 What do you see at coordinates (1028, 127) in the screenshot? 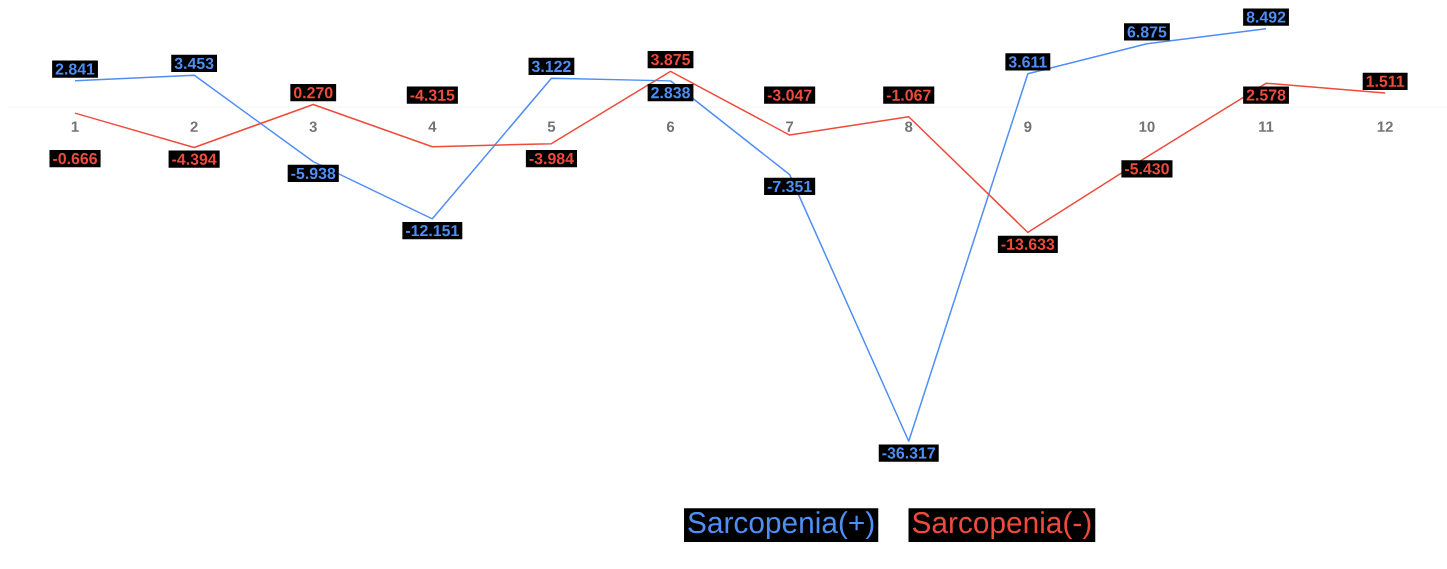
I see `x-tick-label: 9` at bounding box center [1028, 127].